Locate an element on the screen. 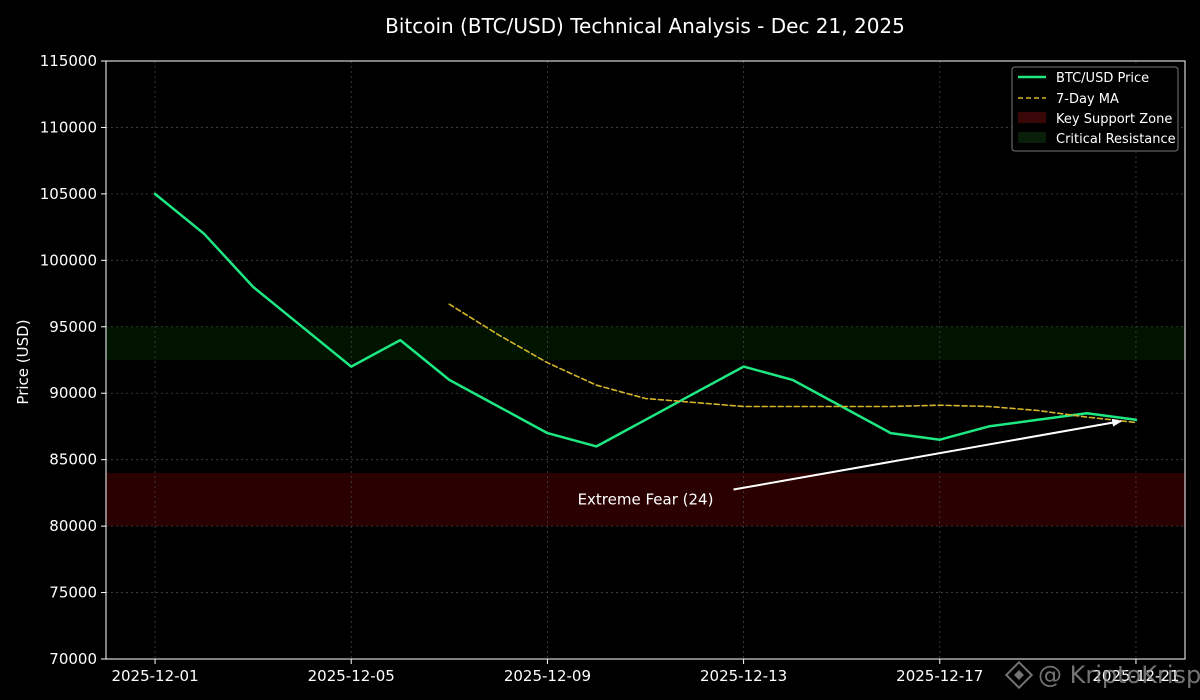 This screenshot has height=700, width=1200. legend-swatch-support is located at coordinates (1032, 117).